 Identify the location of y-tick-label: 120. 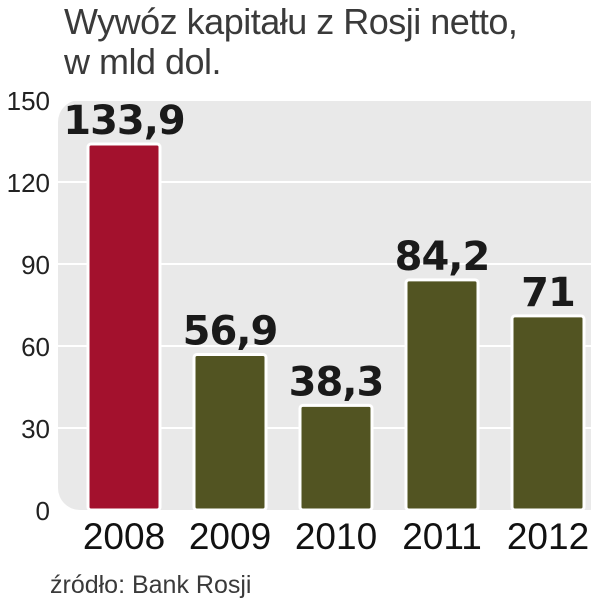
(28, 183).